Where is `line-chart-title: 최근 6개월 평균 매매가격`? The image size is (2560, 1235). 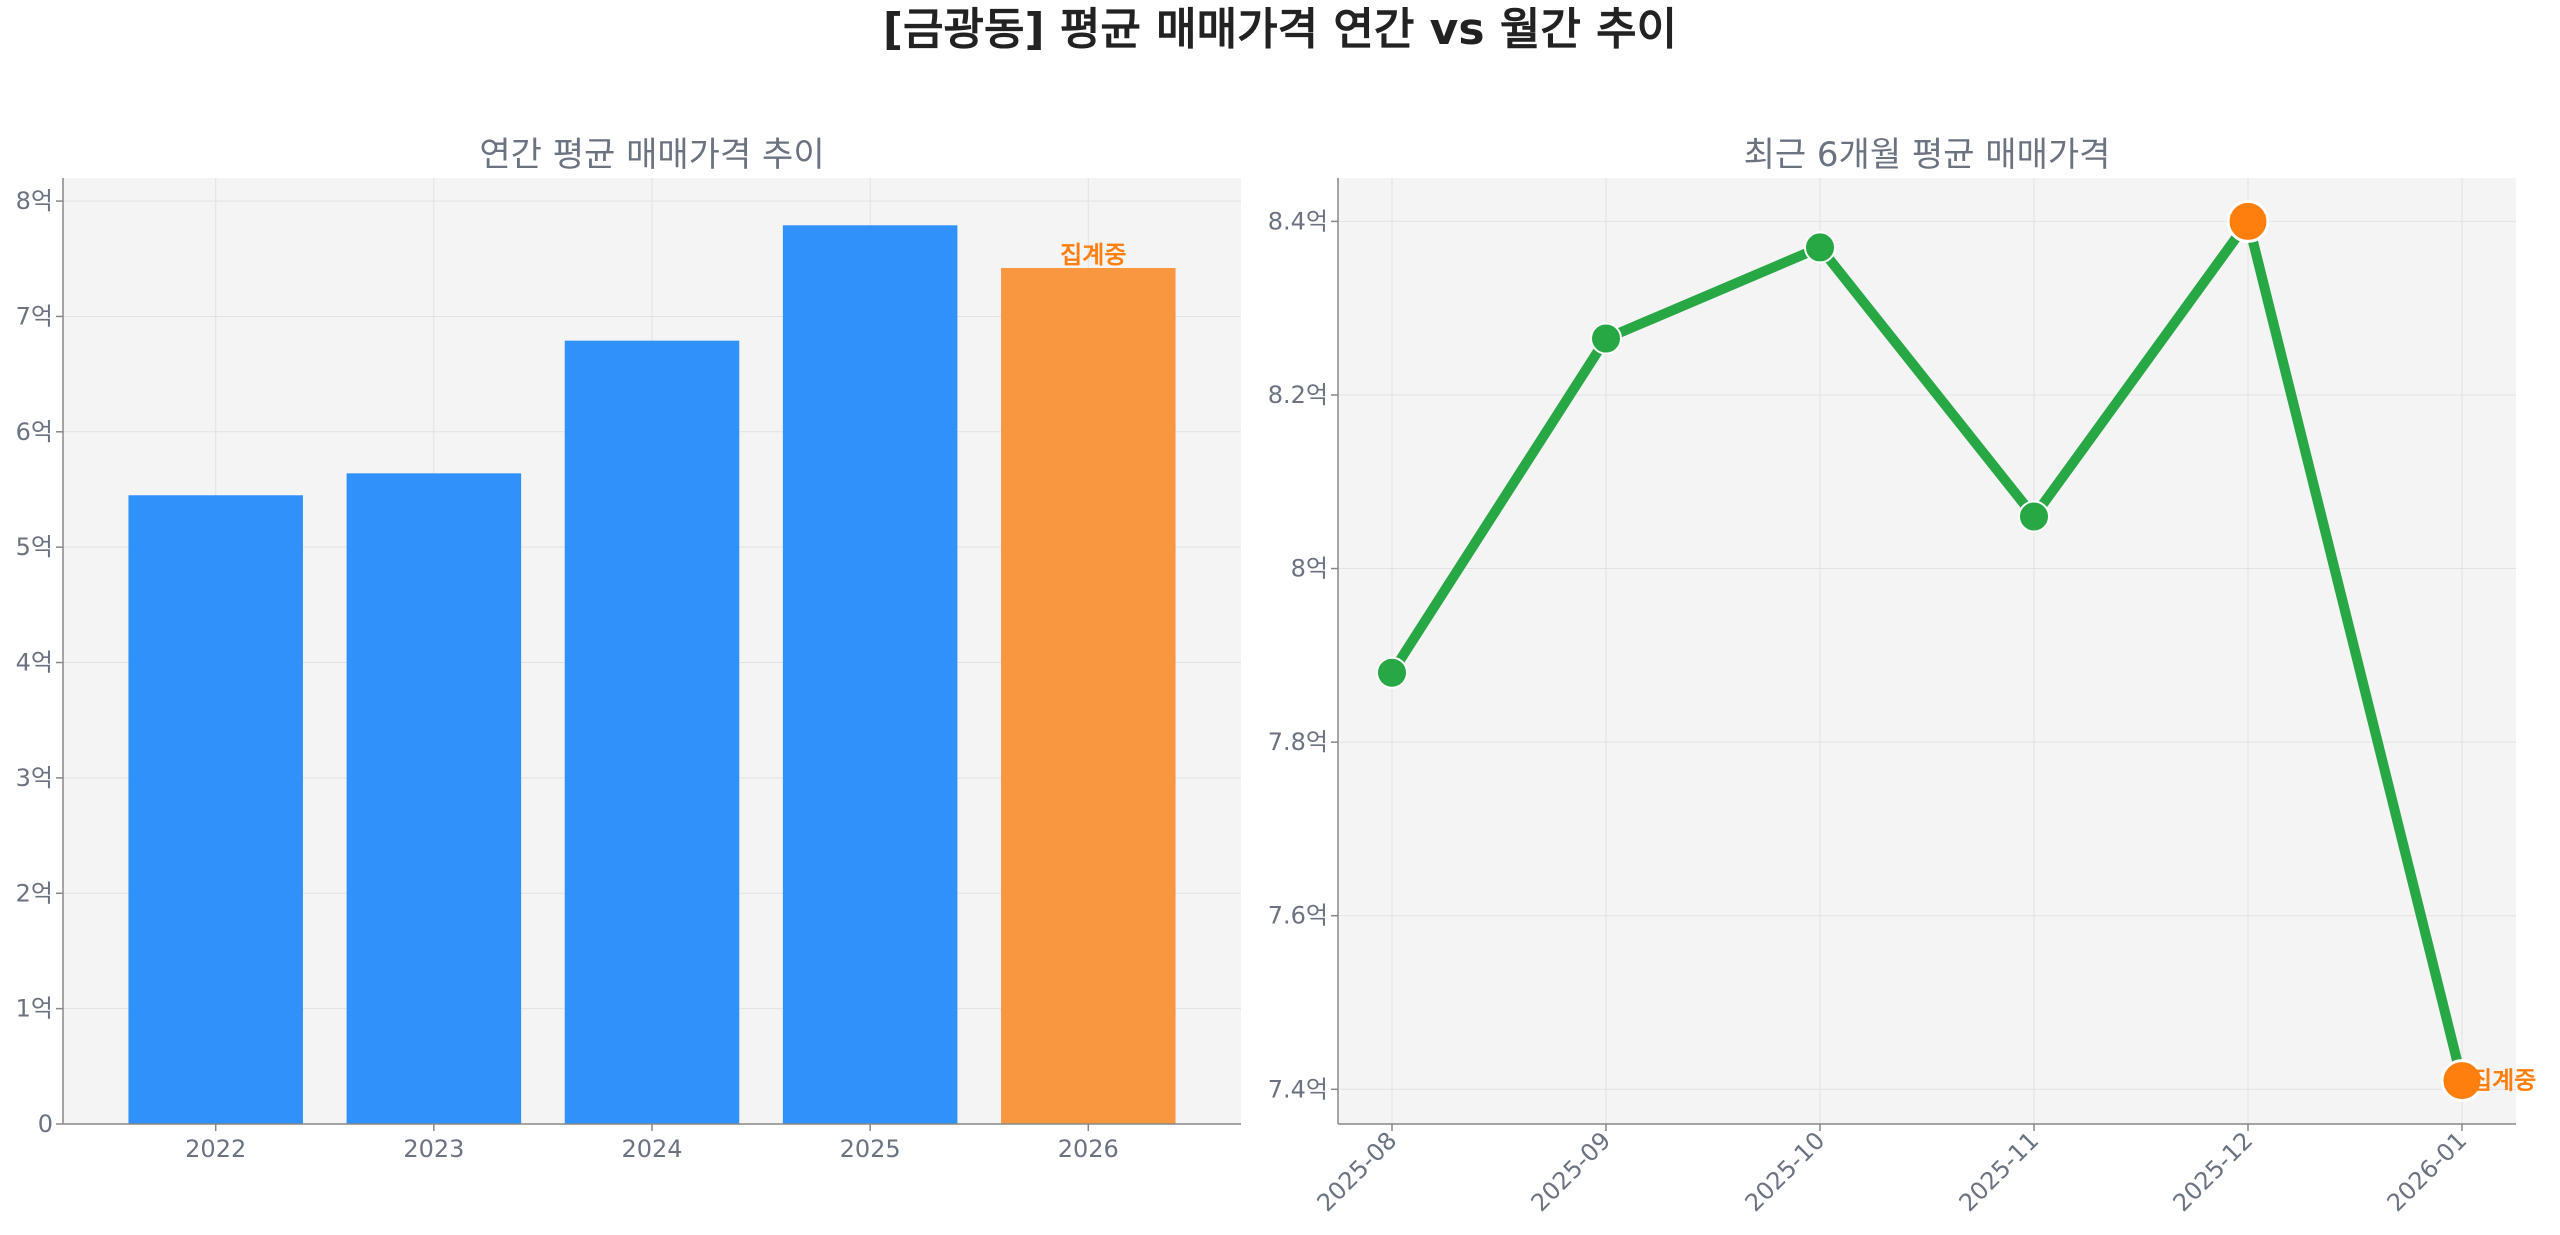 line-chart-title: 최근 6개월 평균 매매가격 is located at coordinates (1927, 155).